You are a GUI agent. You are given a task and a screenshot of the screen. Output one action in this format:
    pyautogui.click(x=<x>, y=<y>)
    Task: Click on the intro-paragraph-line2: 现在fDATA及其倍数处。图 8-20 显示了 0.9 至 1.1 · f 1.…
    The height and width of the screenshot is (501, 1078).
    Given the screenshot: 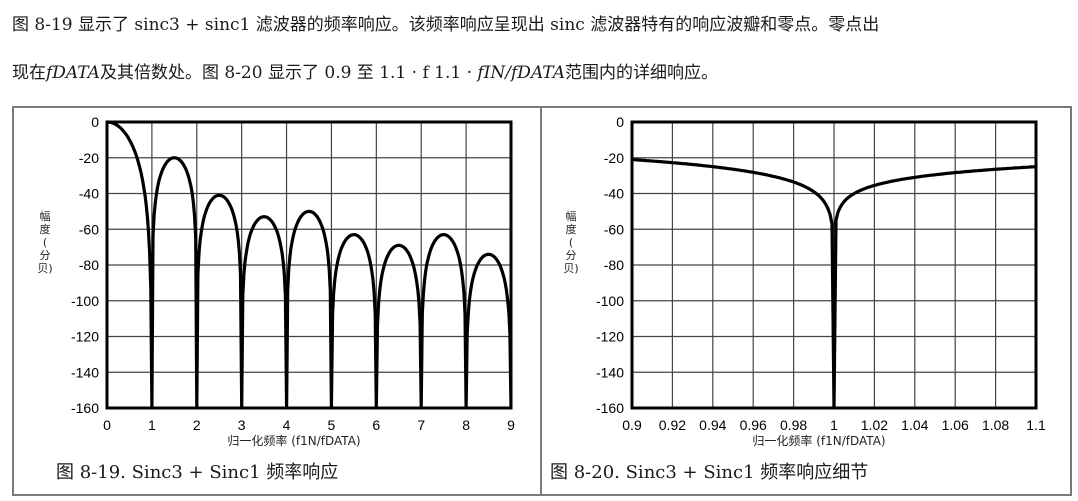 What is the action you would take?
    pyautogui.click(x=365, y=70)
    